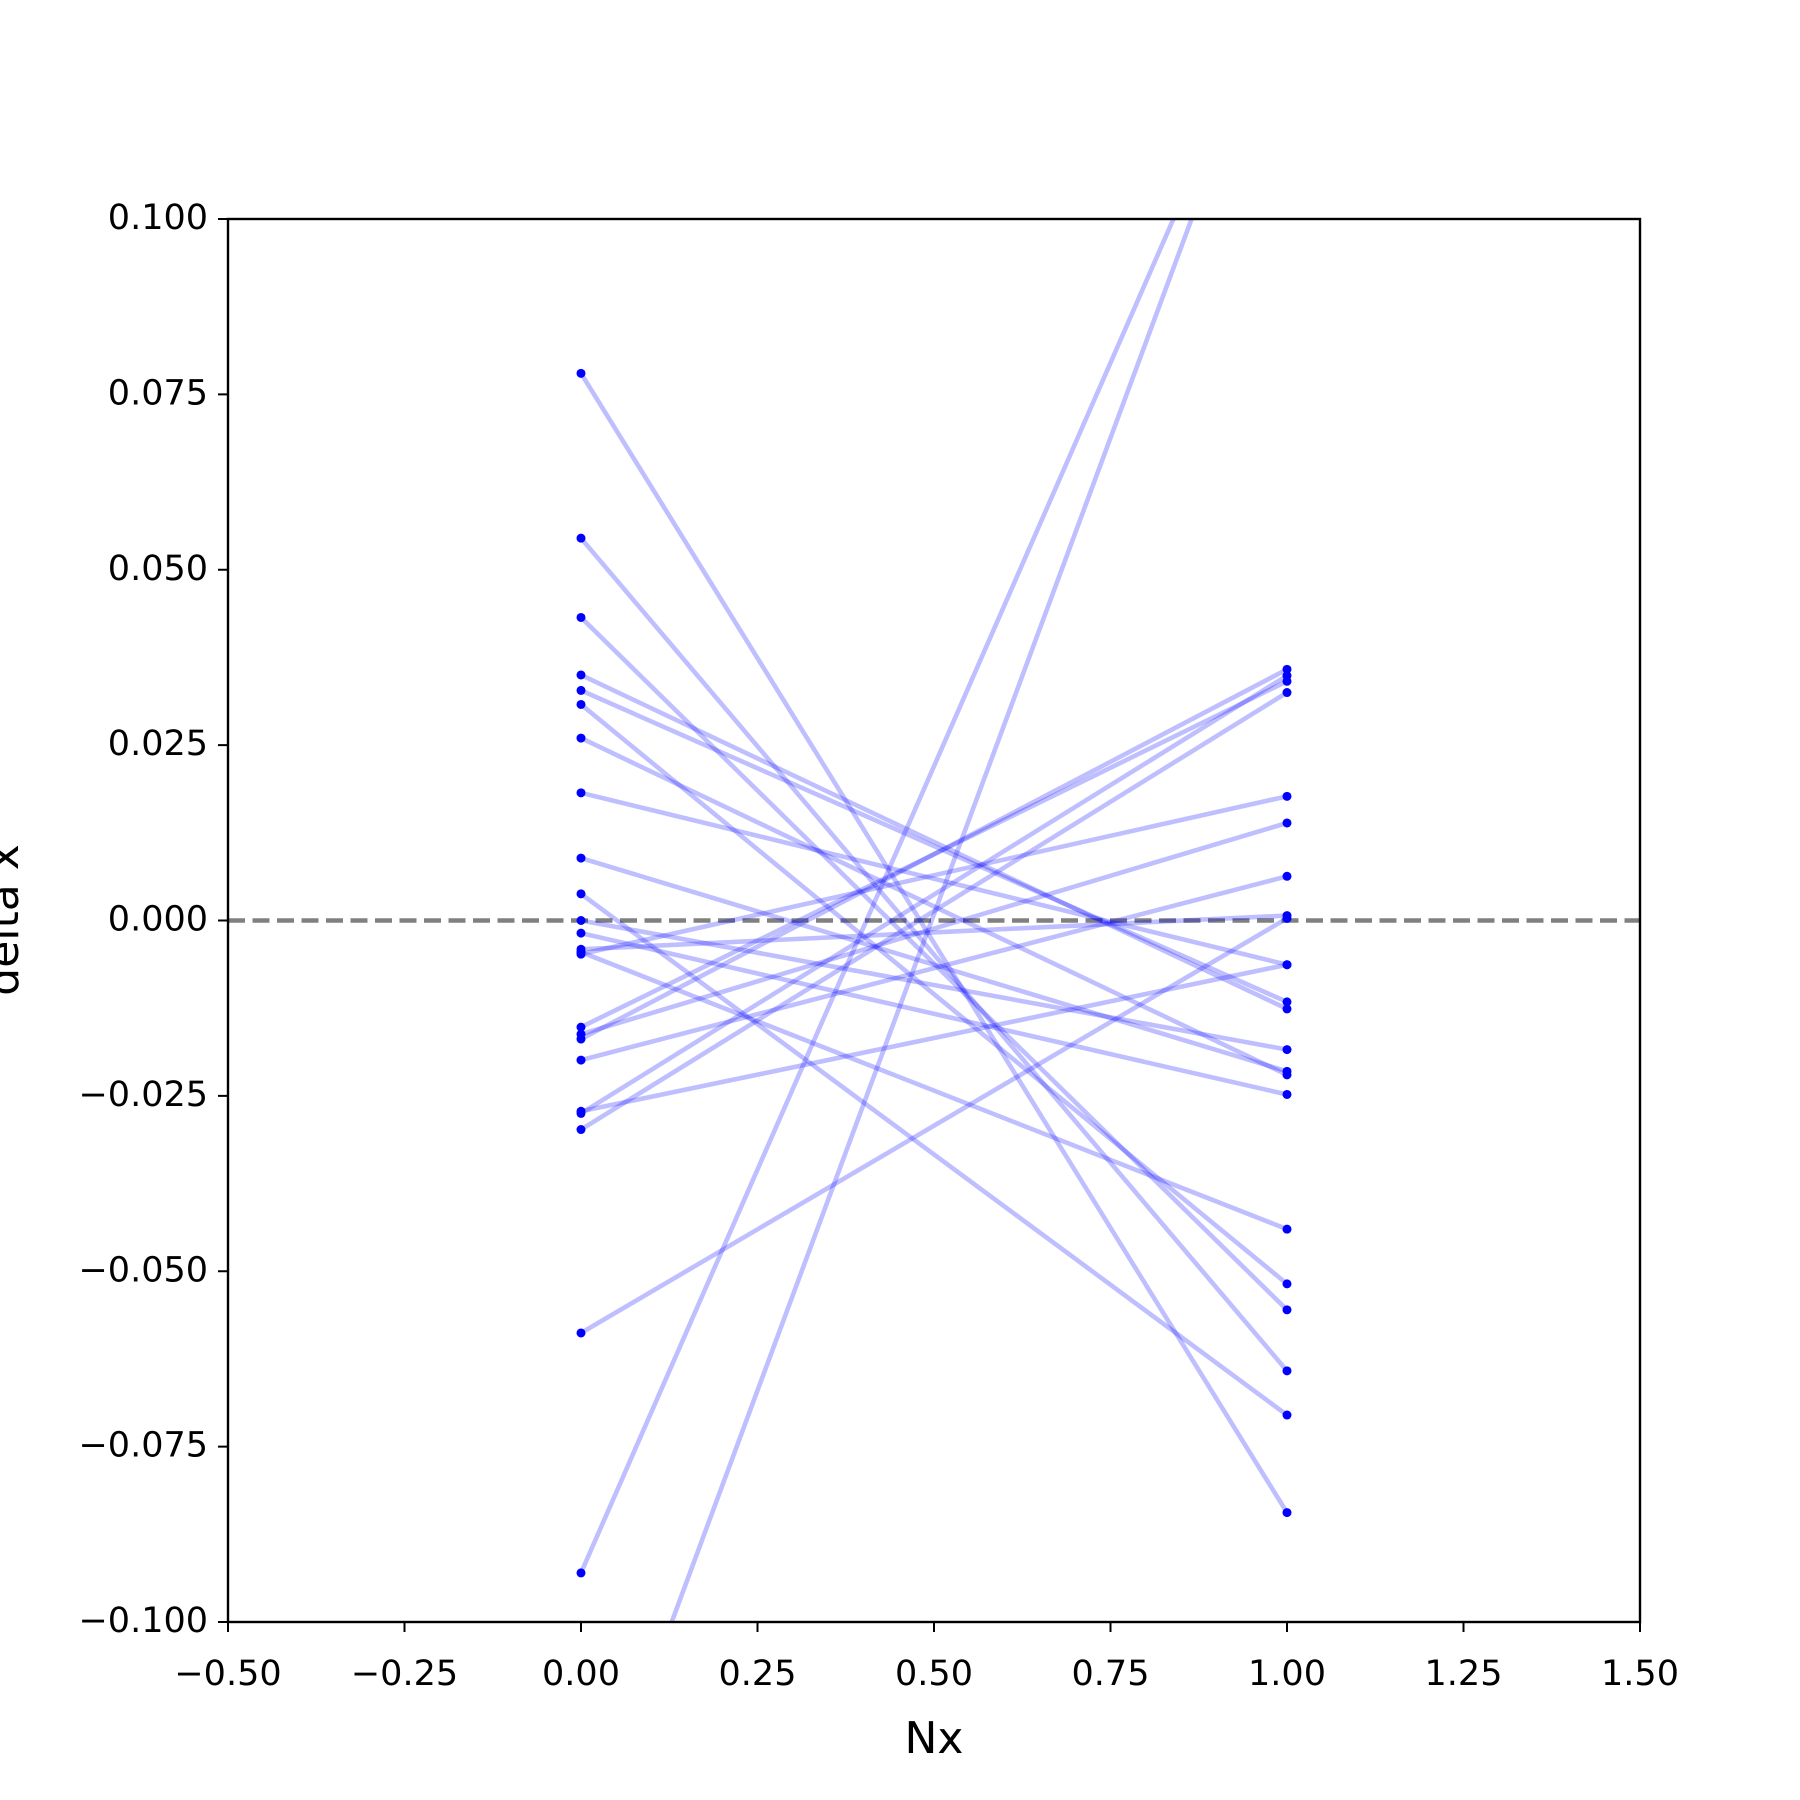 The width and height of the screenshot is (1800, 1800). What do you see at coordinates (1640, 1674) in the screenshot?
I see `x-tick-label: 1.50` at bounding box center [1640, 1674].